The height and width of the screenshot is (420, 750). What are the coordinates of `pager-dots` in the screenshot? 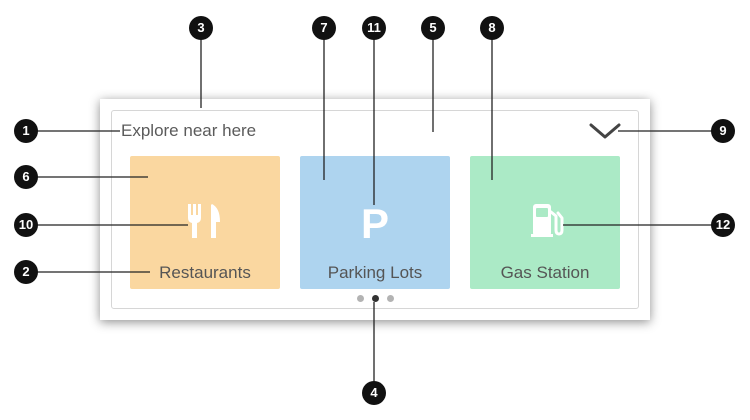 It's located at (375, 300).